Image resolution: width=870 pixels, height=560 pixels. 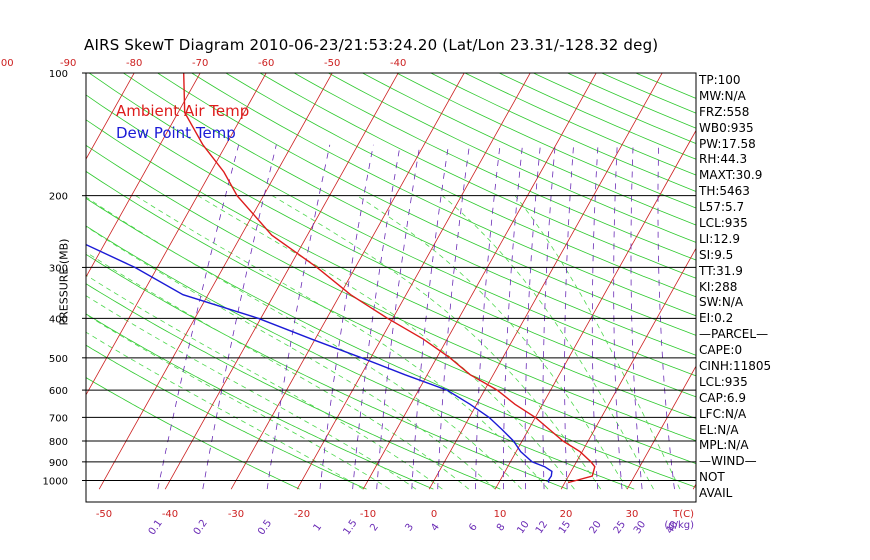 What do you see at coordinates (523, 527) in the screenshot?
I see `mixing-ratio-label: 10` at bounding box center [523, 527].